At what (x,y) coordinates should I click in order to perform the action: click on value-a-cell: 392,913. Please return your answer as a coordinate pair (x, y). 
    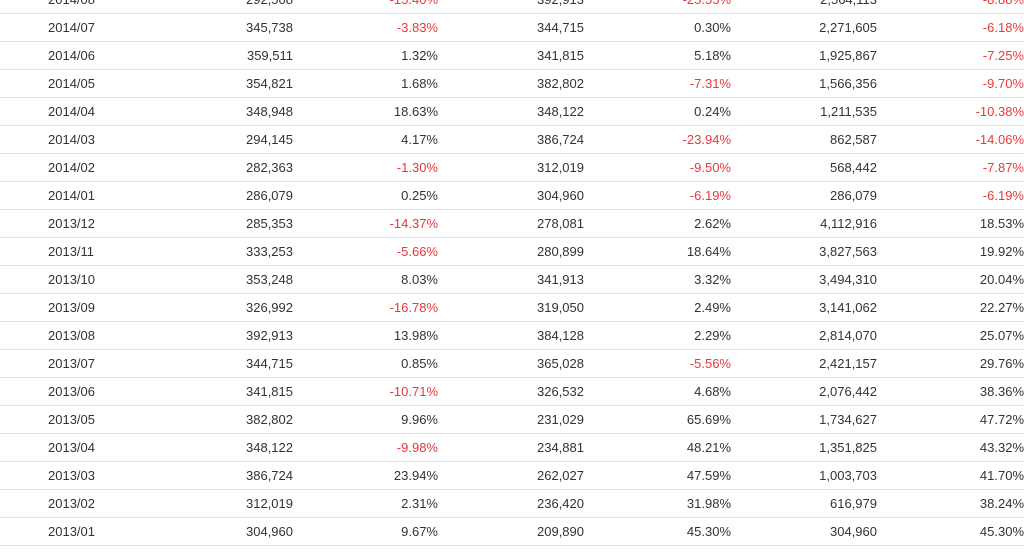
    Looking at the image, I should click on (222, 335).